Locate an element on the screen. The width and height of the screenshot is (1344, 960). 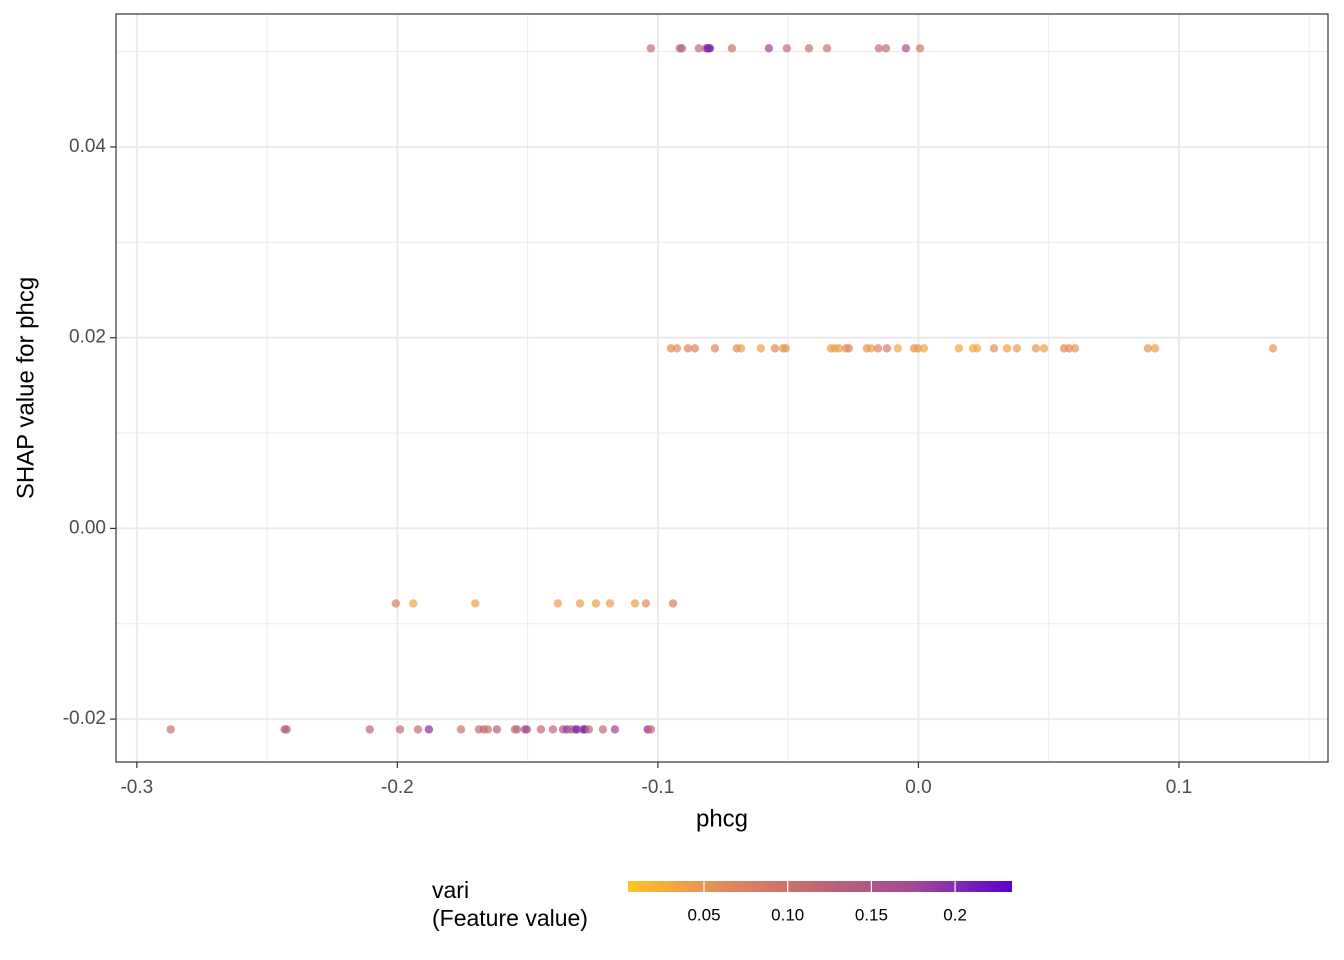
y-tick-label: -0.02 is located at coordinates (84, 718).